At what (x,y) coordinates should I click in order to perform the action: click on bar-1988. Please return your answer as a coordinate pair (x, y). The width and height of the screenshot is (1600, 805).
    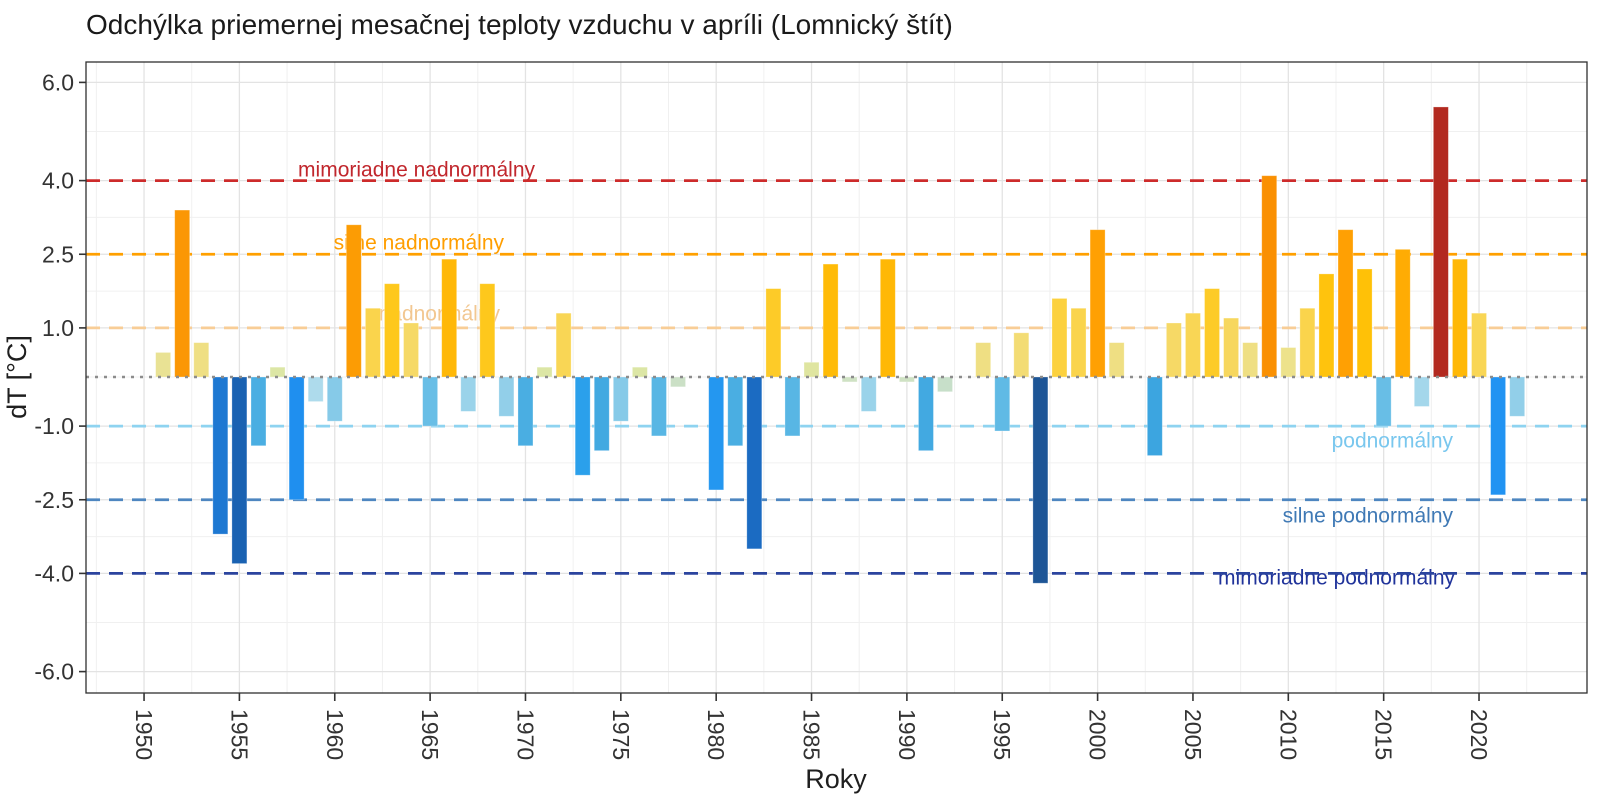
    Looking at the image, I should click on (868, 394).